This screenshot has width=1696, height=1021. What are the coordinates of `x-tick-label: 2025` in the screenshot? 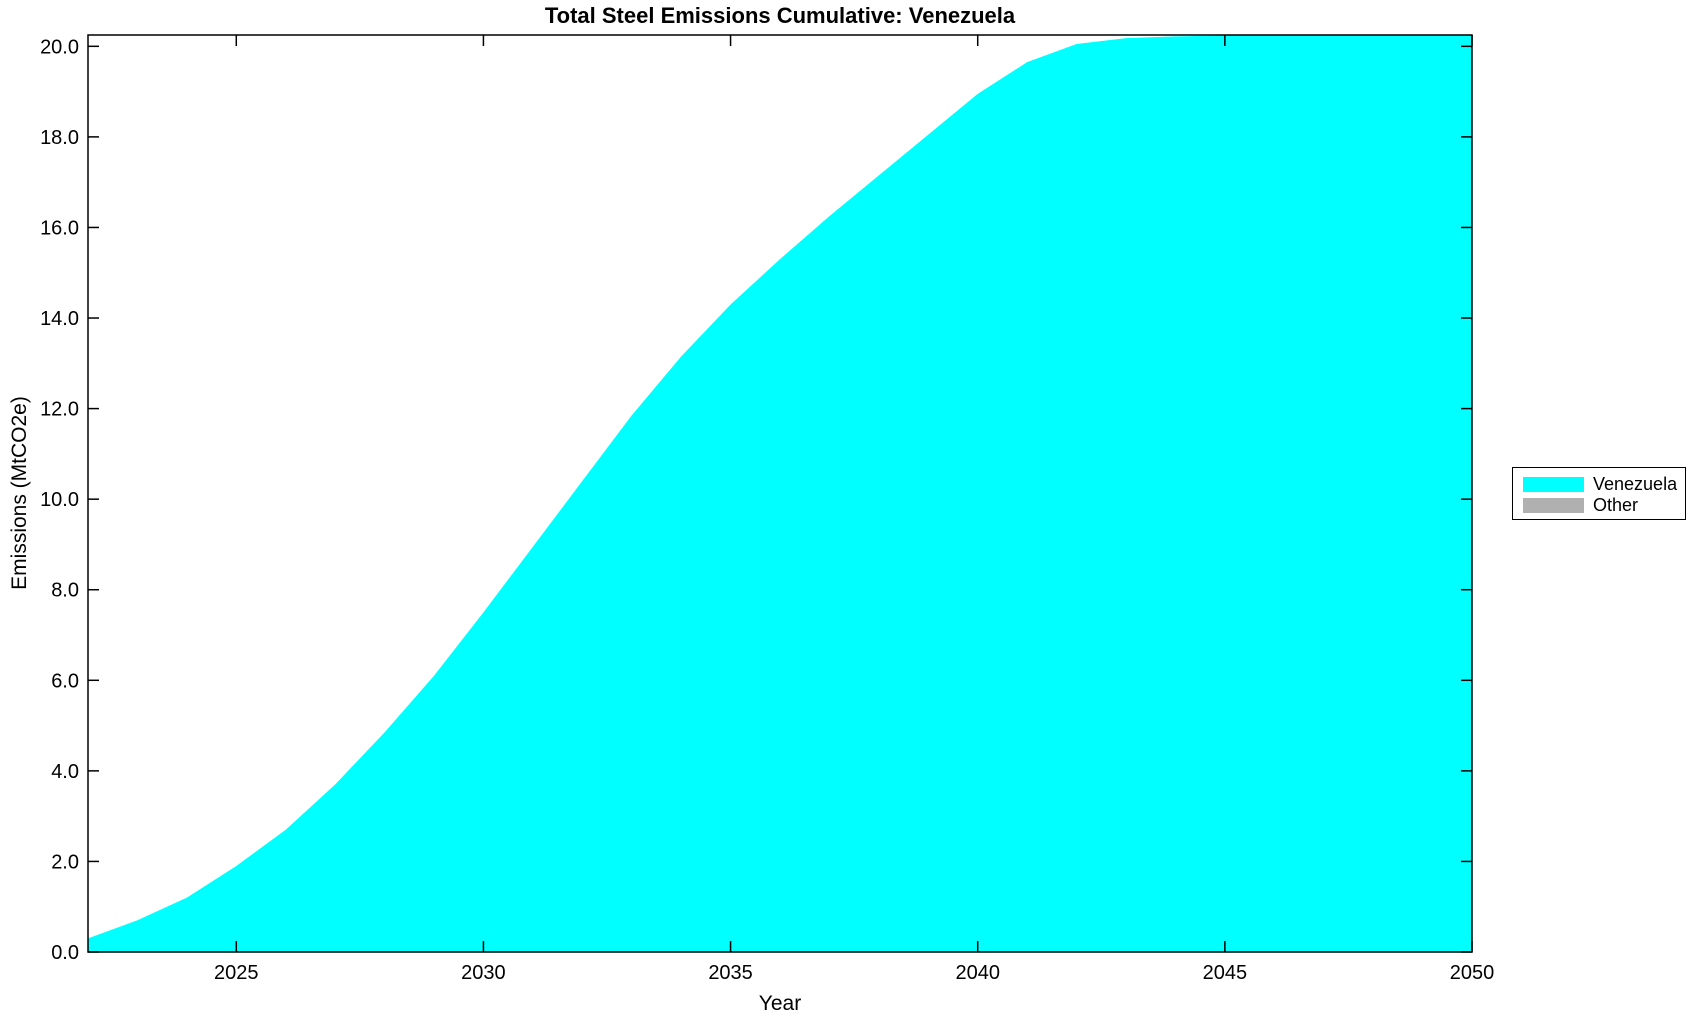 It's located at (236, 973).